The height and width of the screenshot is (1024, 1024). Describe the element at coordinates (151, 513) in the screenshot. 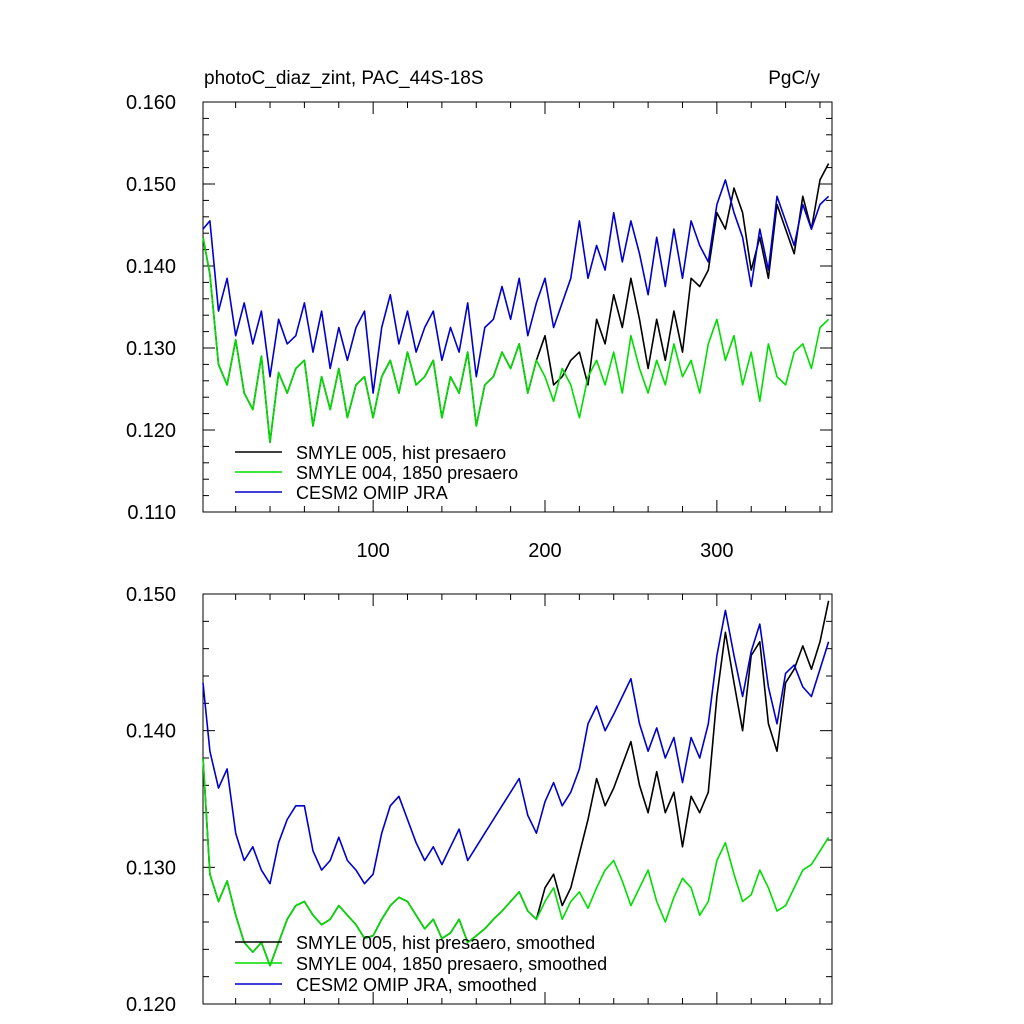

I see `y-tick-label: 0.110` at that location.